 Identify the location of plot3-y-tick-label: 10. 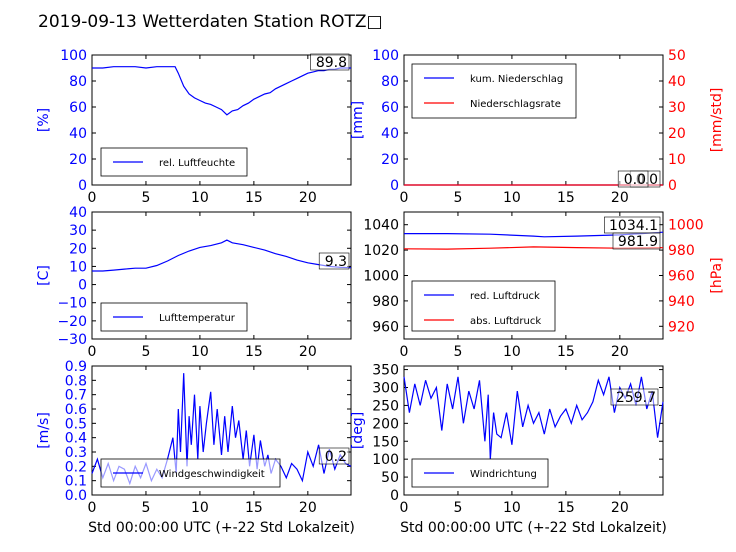
(78, 267).